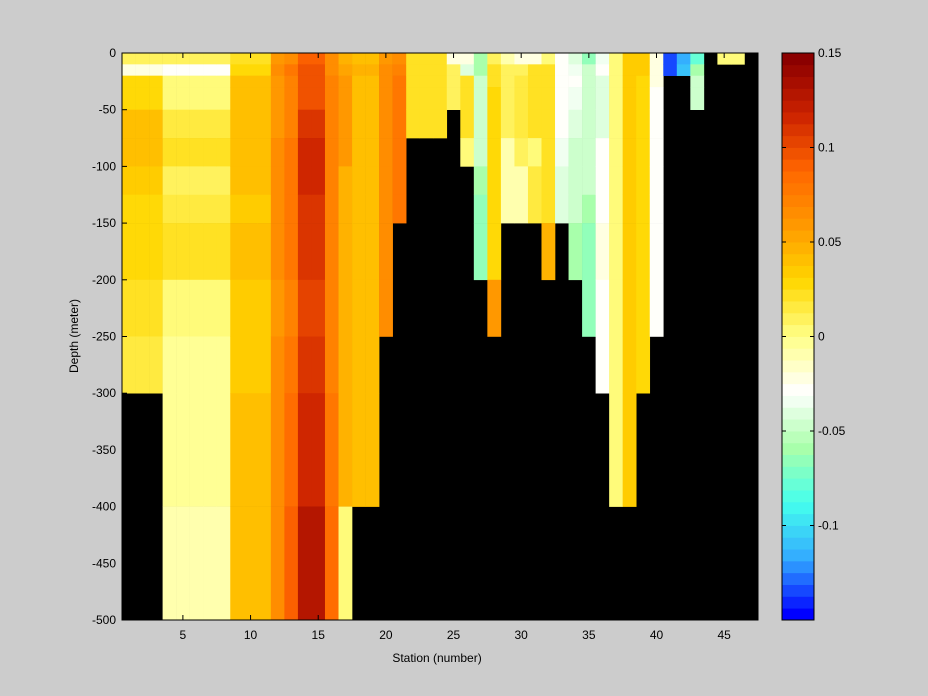 The width and height of the screenshot is (928, 696). I want to click on y-tick-label: -150, so click(104, 223).